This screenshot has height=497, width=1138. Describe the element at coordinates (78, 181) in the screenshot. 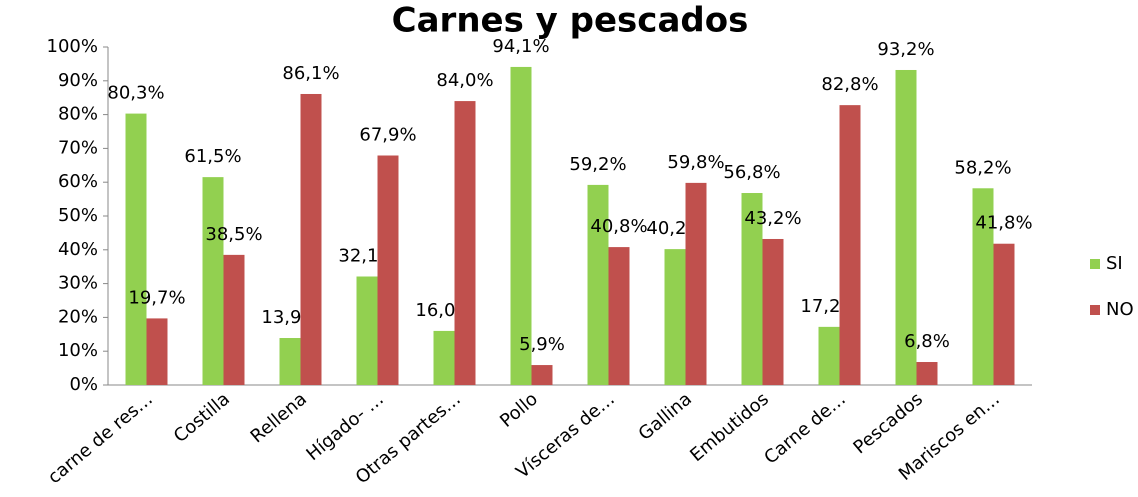

I see `y-tick-label: 60%` at that location.